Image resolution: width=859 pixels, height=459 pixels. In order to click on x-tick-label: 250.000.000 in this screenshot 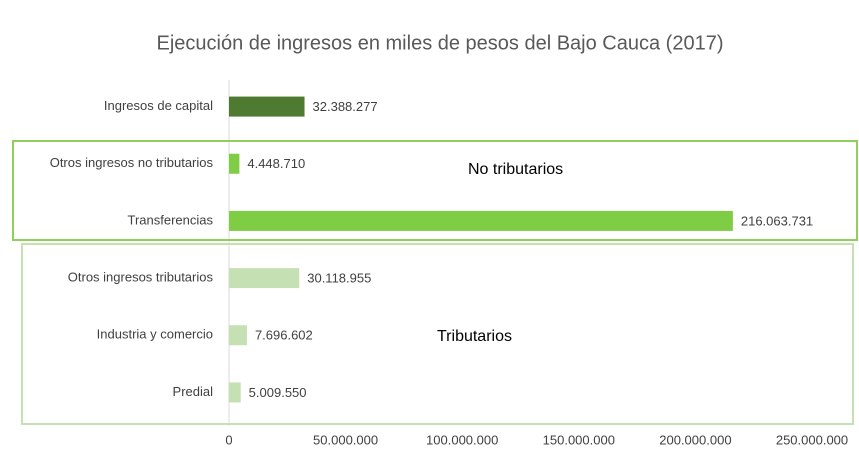, I will do `click(812, 439)`.